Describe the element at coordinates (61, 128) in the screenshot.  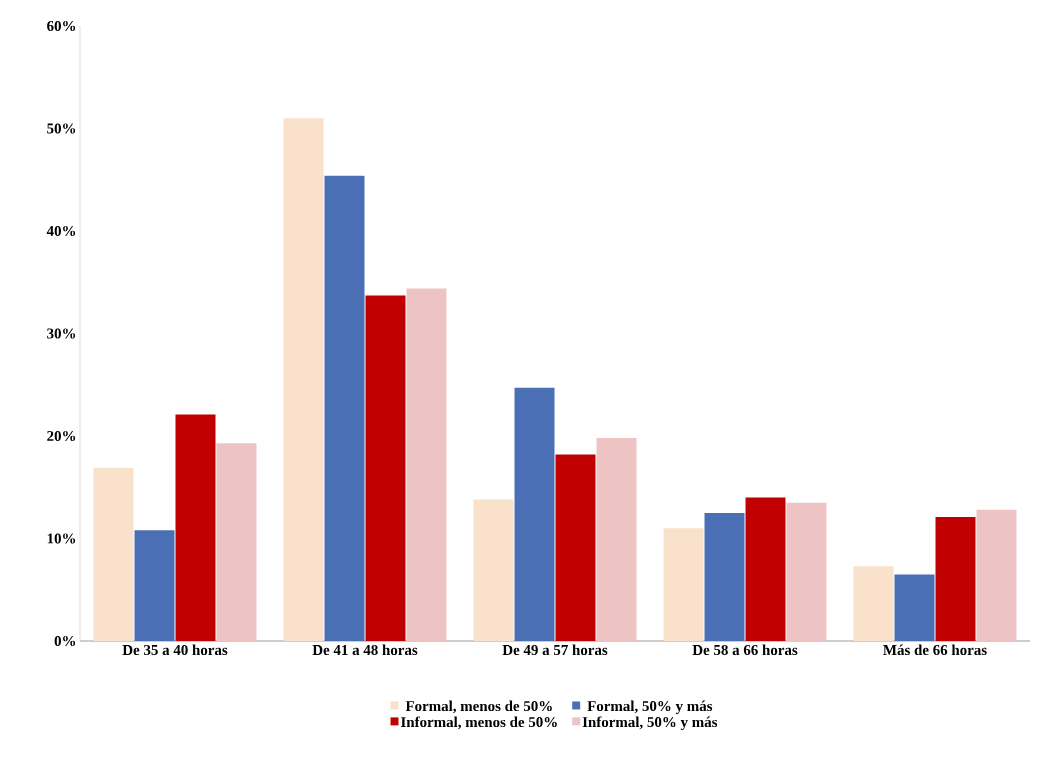
I see `y-tick-label: 50%` at that location.